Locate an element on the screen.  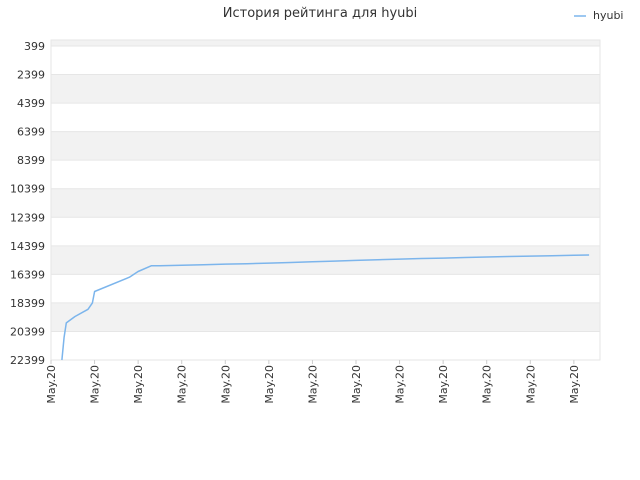
y-tick-label: 8399 is located at coordinates (31, 160).